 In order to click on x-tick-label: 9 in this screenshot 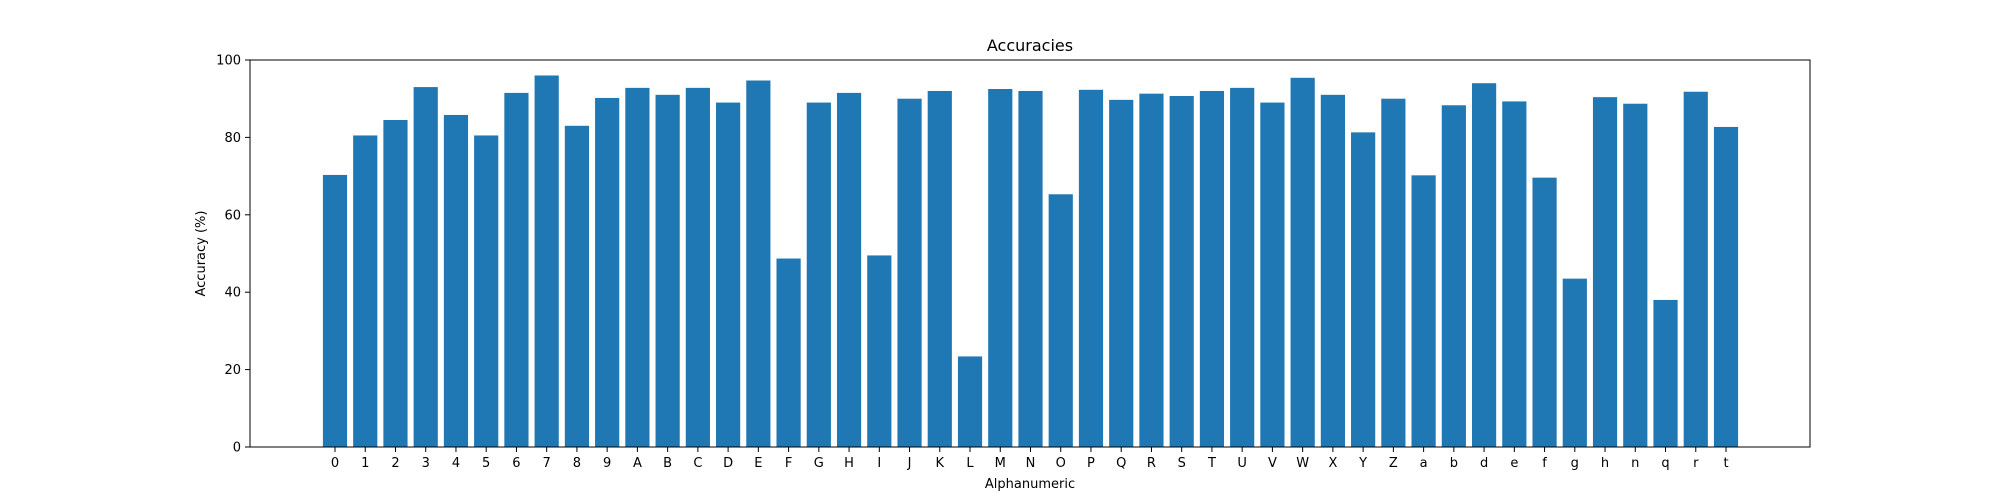, I will do `click(607, 463)`.